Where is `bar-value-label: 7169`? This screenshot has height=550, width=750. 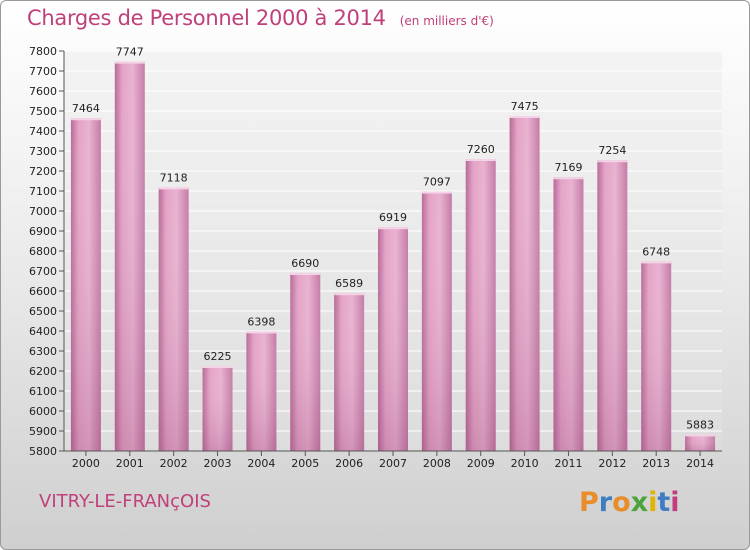
bar-value-label: 7169 is located at coordinates (568, 167).